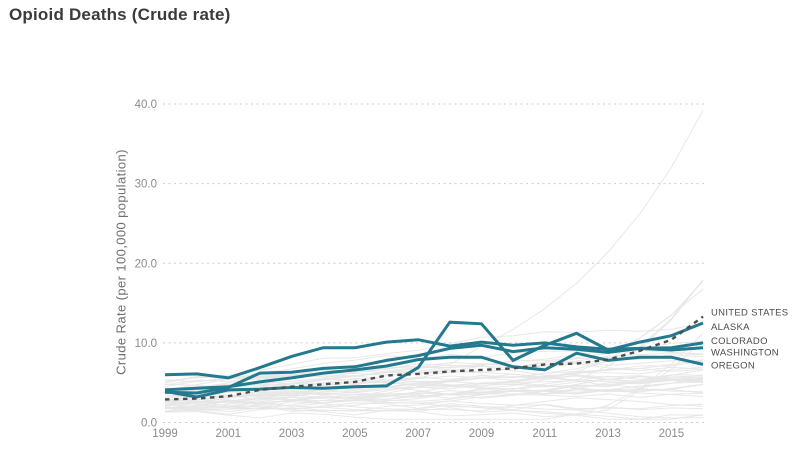 The image size is (800, 466). I want to click on series-line-colorado, so click(434, 368).